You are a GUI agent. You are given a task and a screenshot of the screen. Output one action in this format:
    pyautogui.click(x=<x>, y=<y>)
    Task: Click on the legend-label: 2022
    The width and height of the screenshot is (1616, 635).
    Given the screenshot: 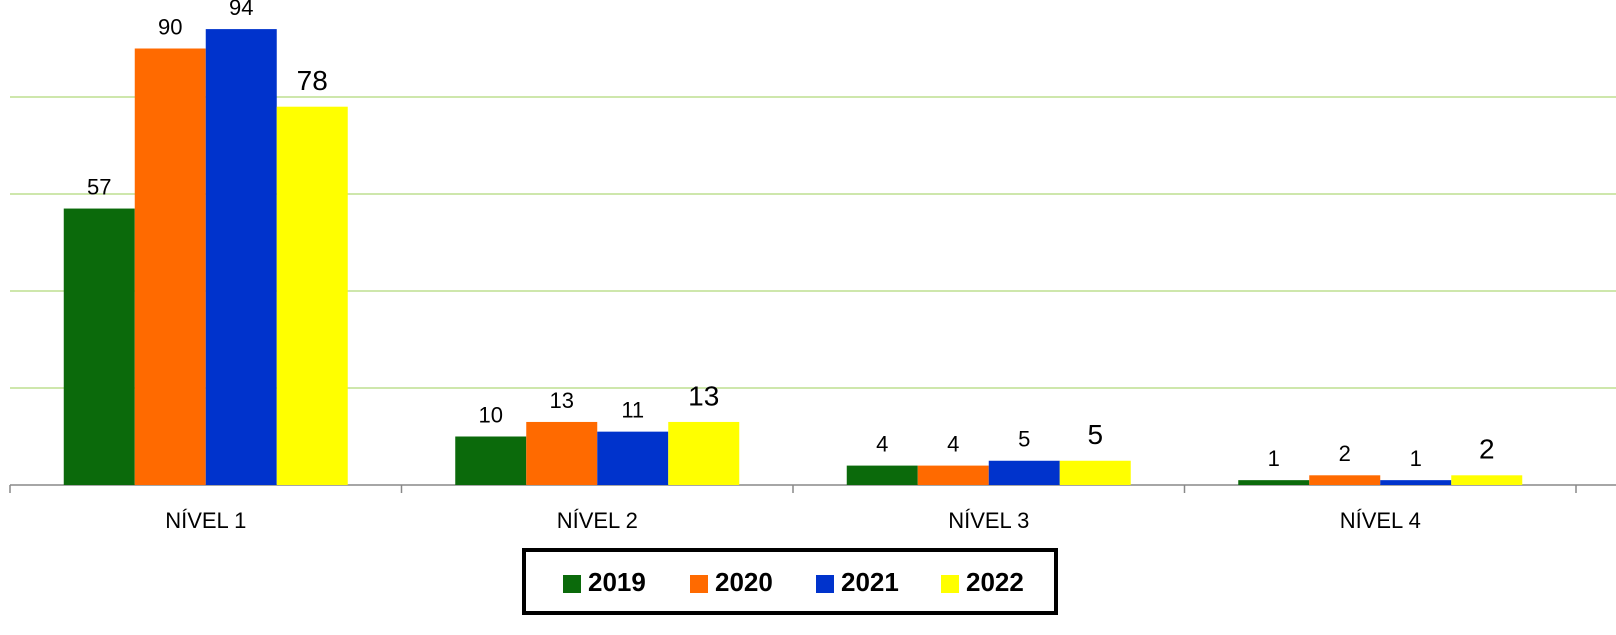 What is the action you would take?
    pyautogui.click(x=995, y=582)
    